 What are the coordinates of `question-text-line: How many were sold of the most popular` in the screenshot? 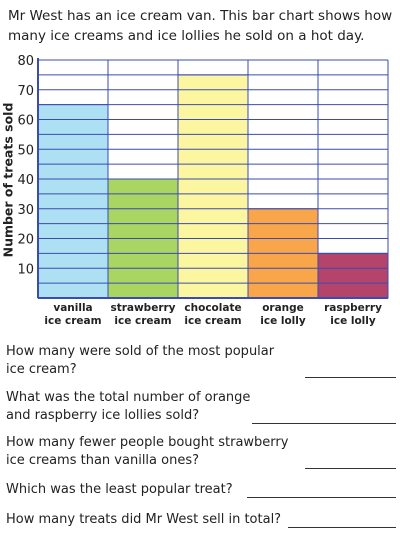 It's located at (140, 351).